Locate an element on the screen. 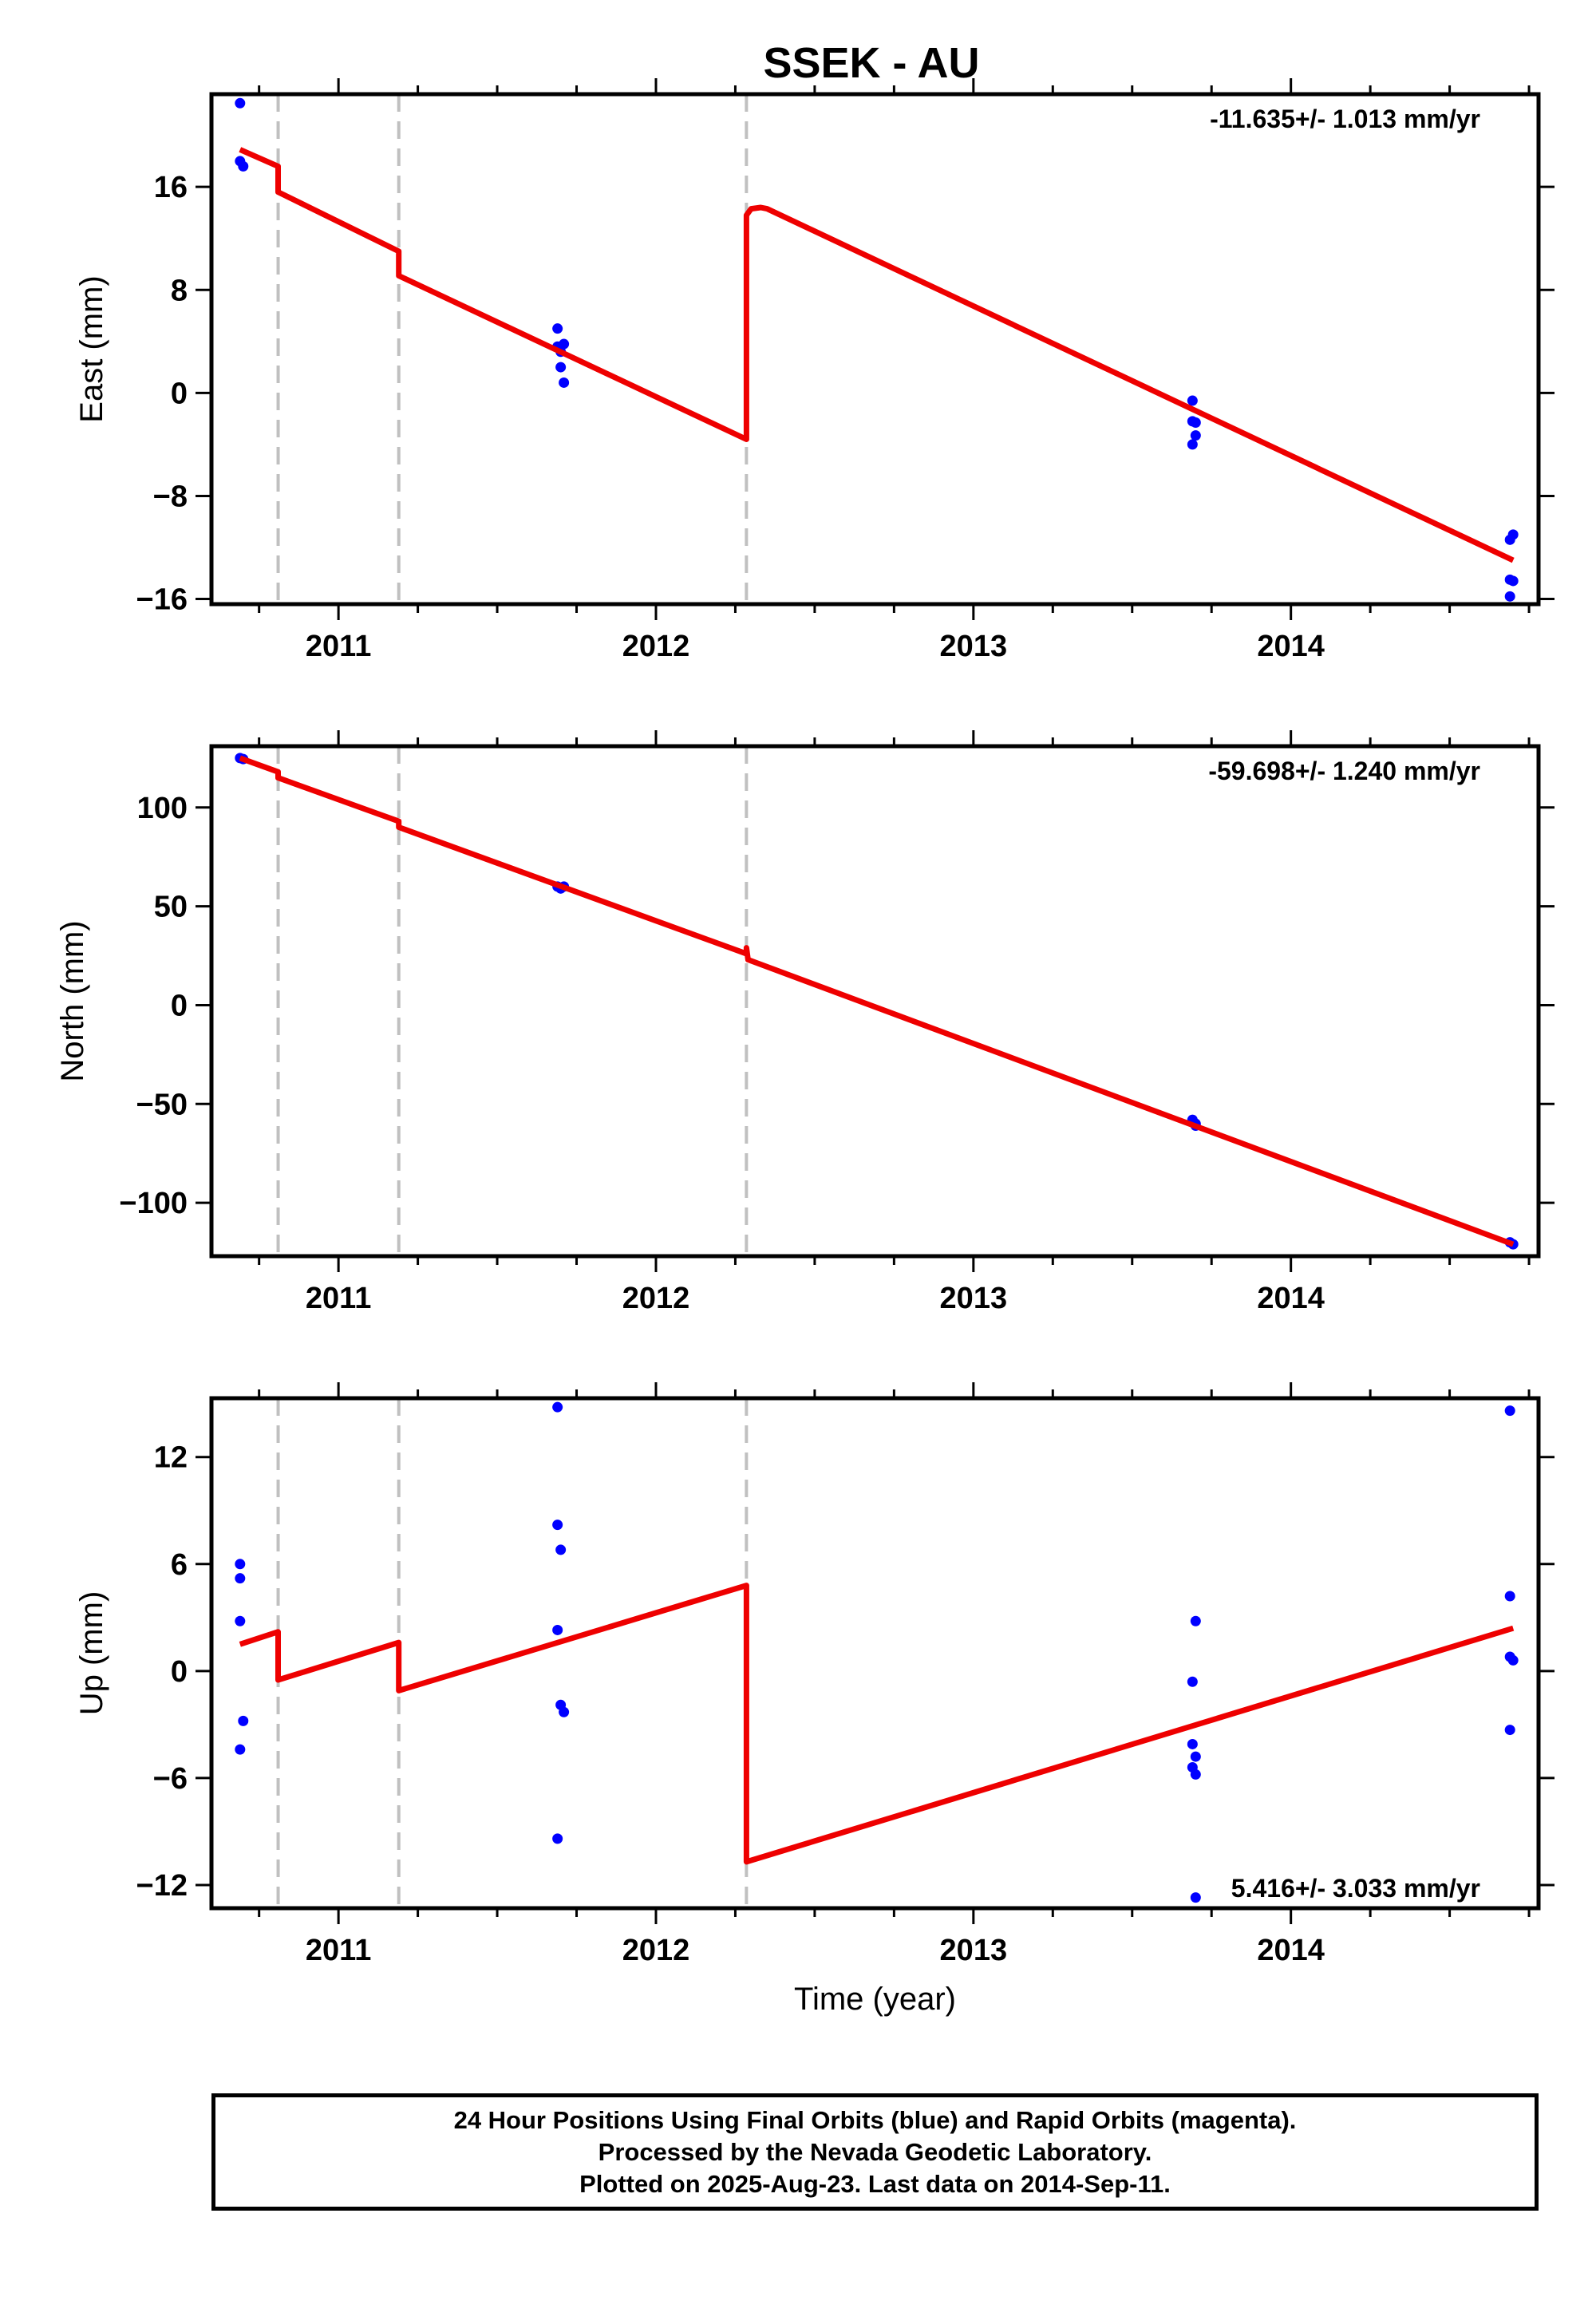 Image resolution: width=1596 pixels, height=2316 pixels. north-x-tick-label: 2011 is located at coordinates (338, 1298).